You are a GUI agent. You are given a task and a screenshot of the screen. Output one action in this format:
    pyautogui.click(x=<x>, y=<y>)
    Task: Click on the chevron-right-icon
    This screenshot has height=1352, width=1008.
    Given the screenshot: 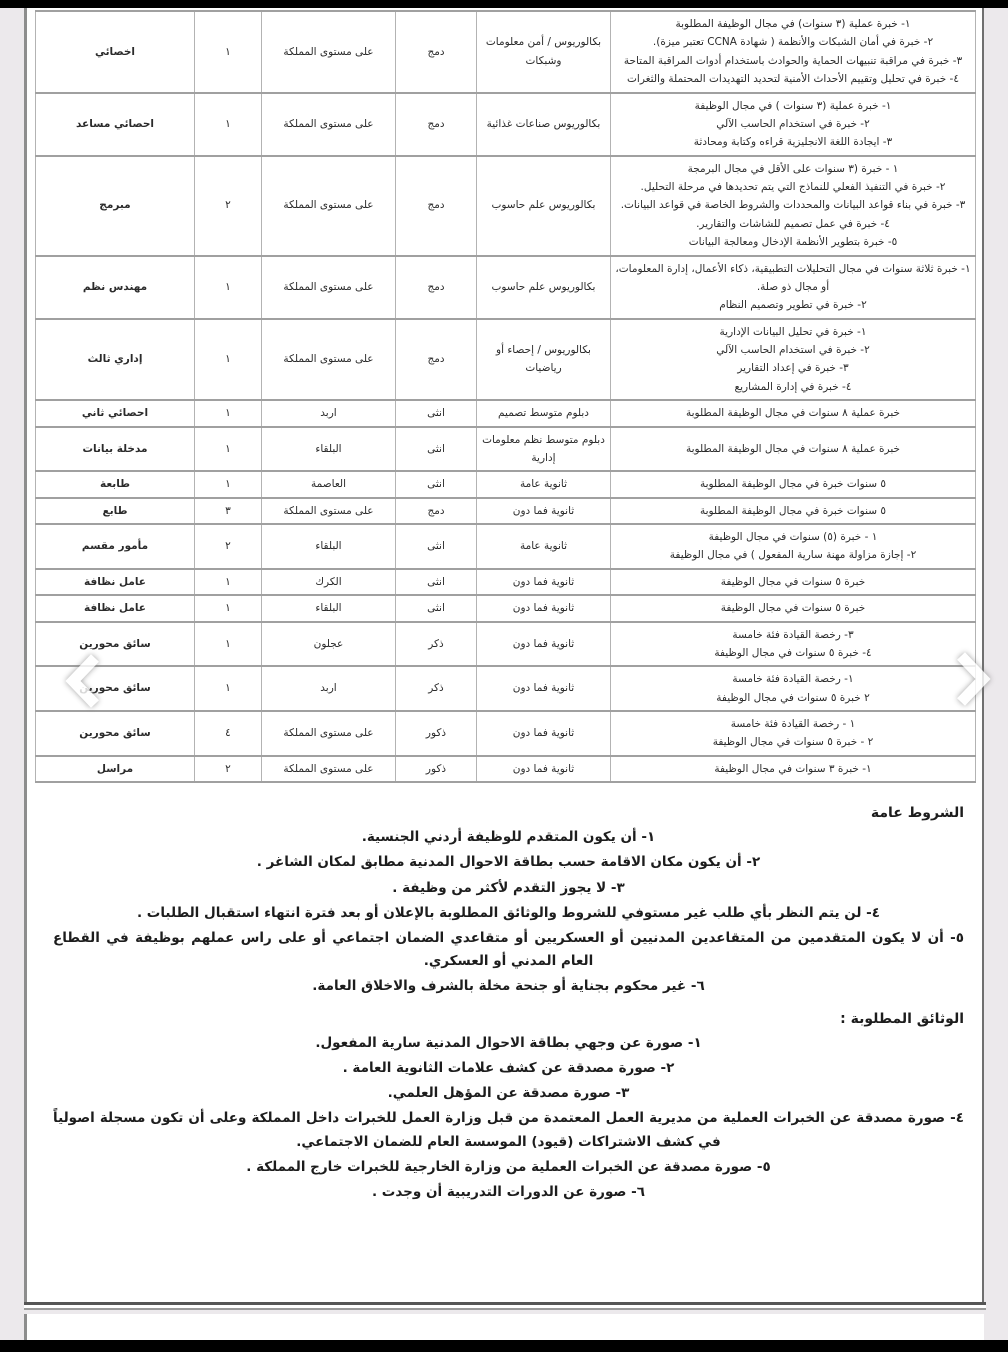 What is the action you would take?
    pyautogui.click(x=971, y=679)
    